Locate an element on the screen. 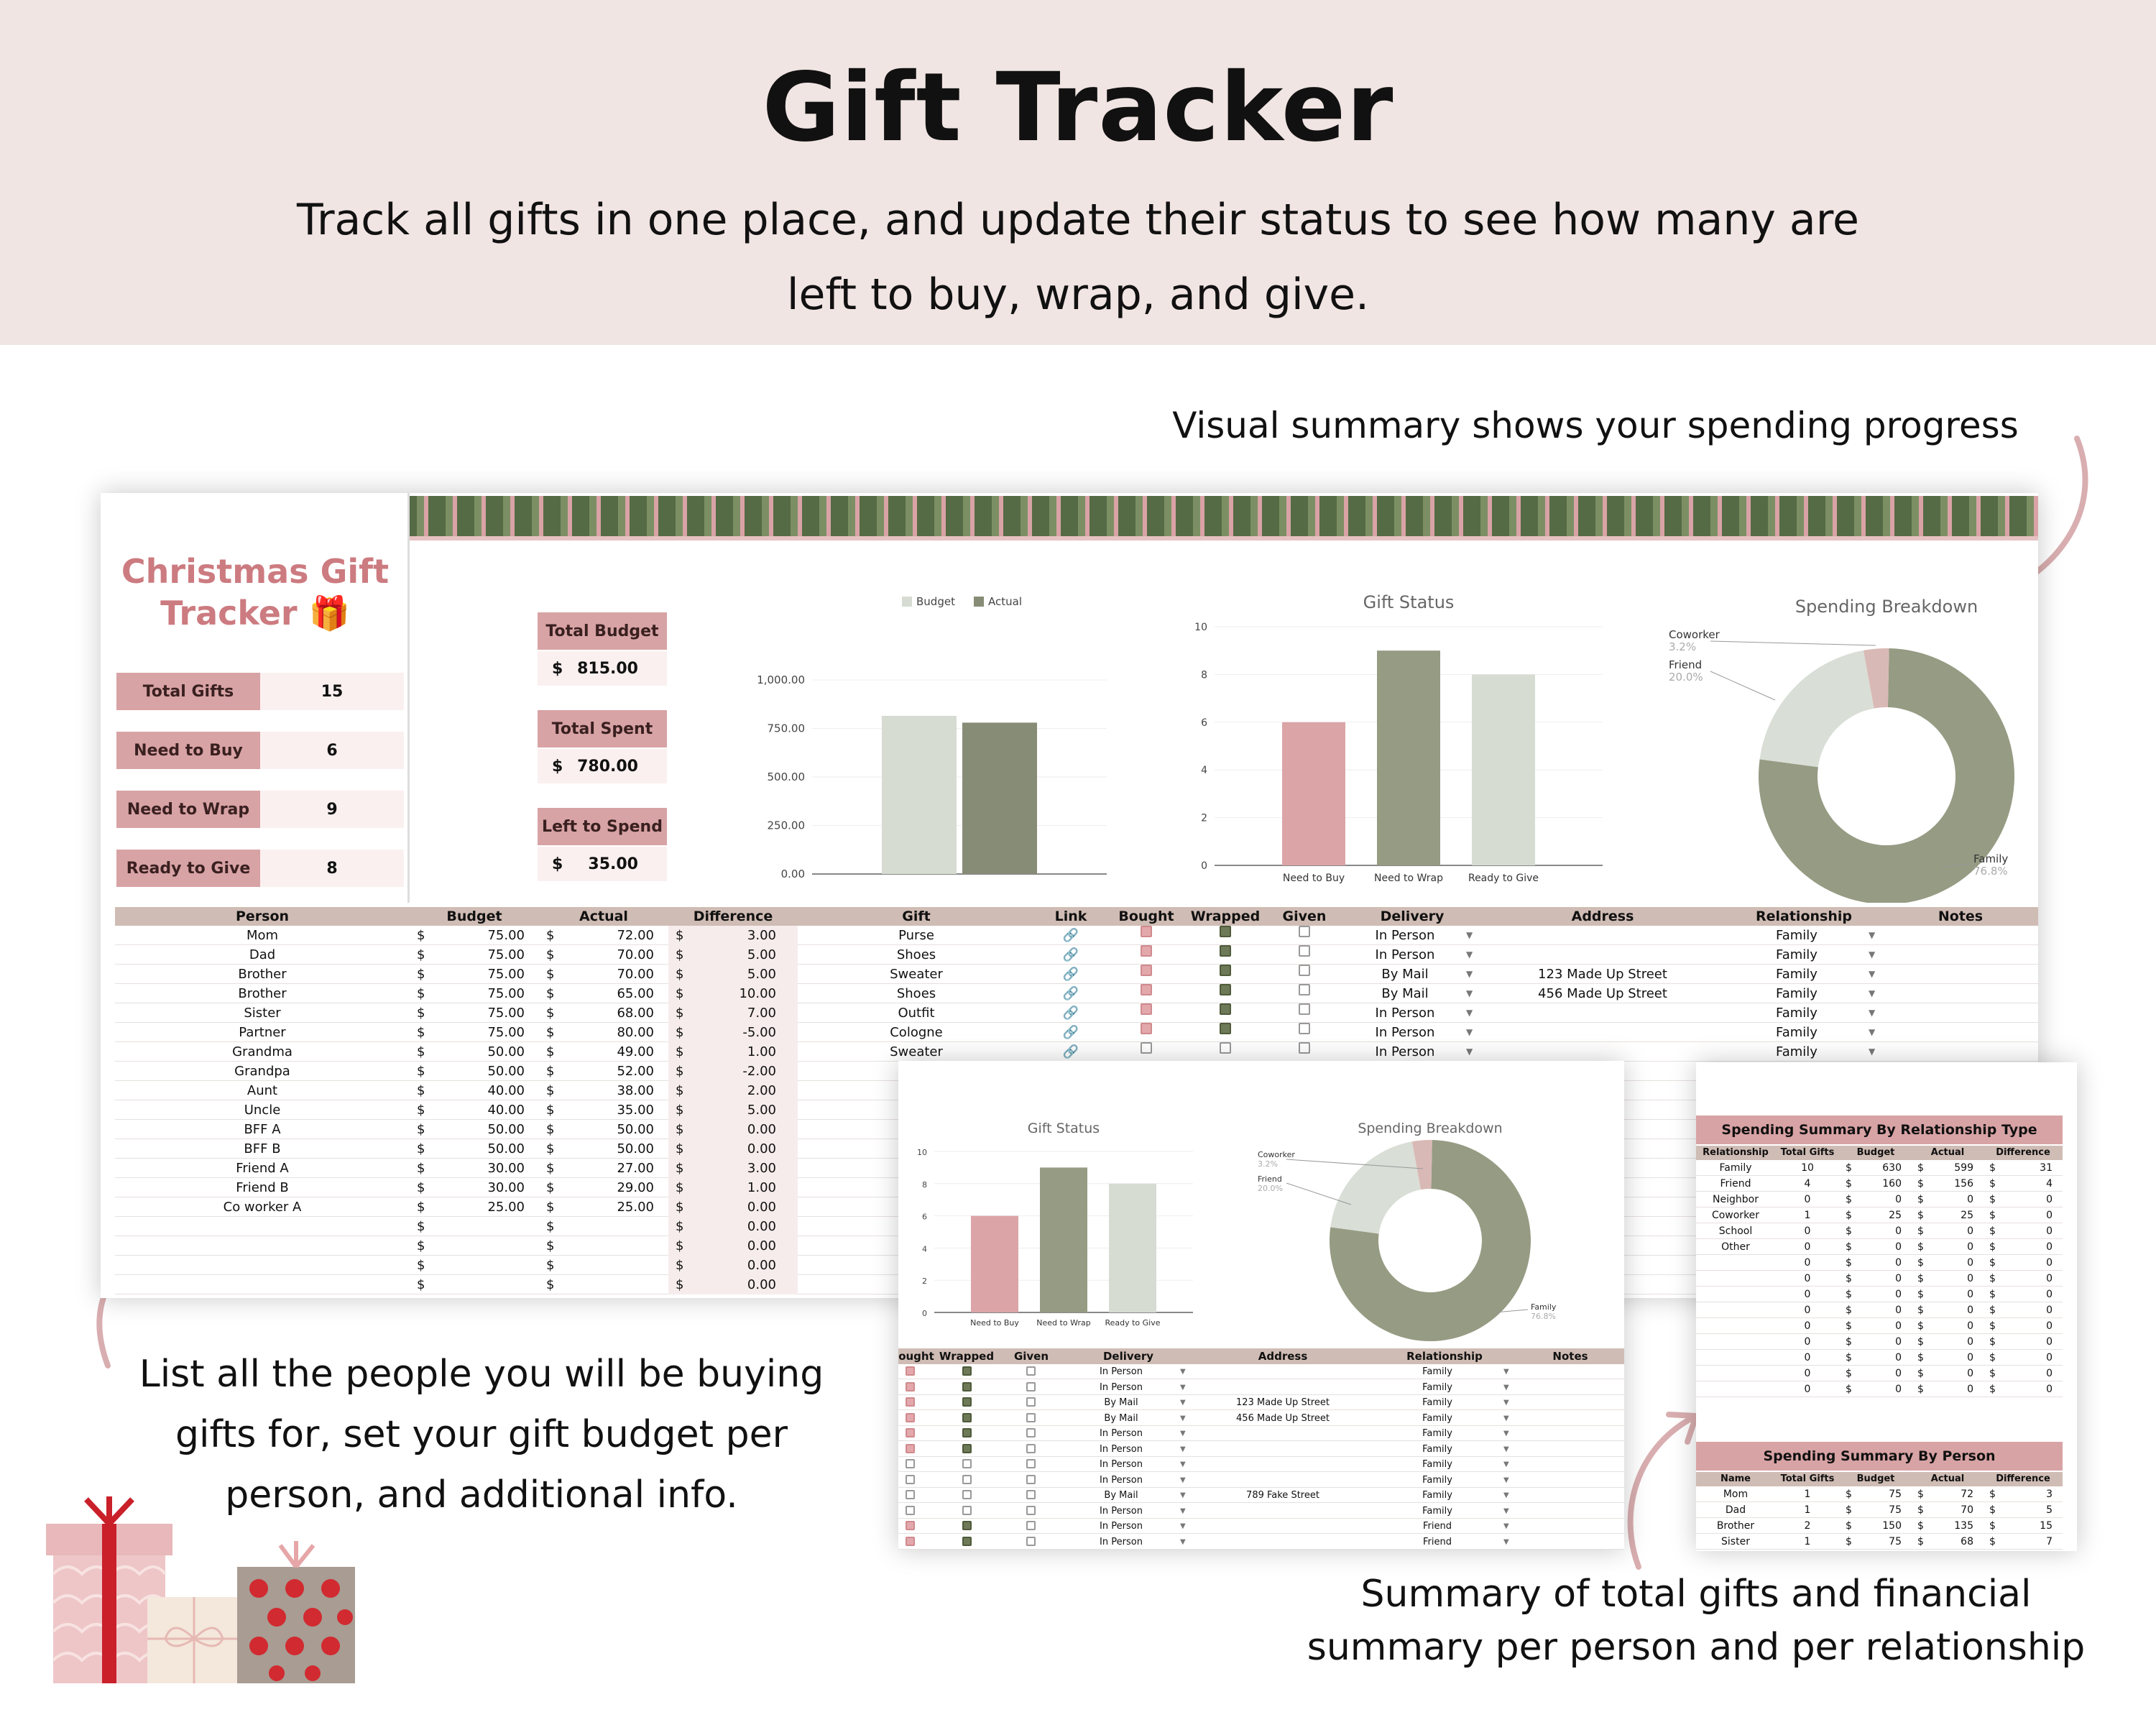  actual-cell: 25.00 is located at coordinates (635, 1207).